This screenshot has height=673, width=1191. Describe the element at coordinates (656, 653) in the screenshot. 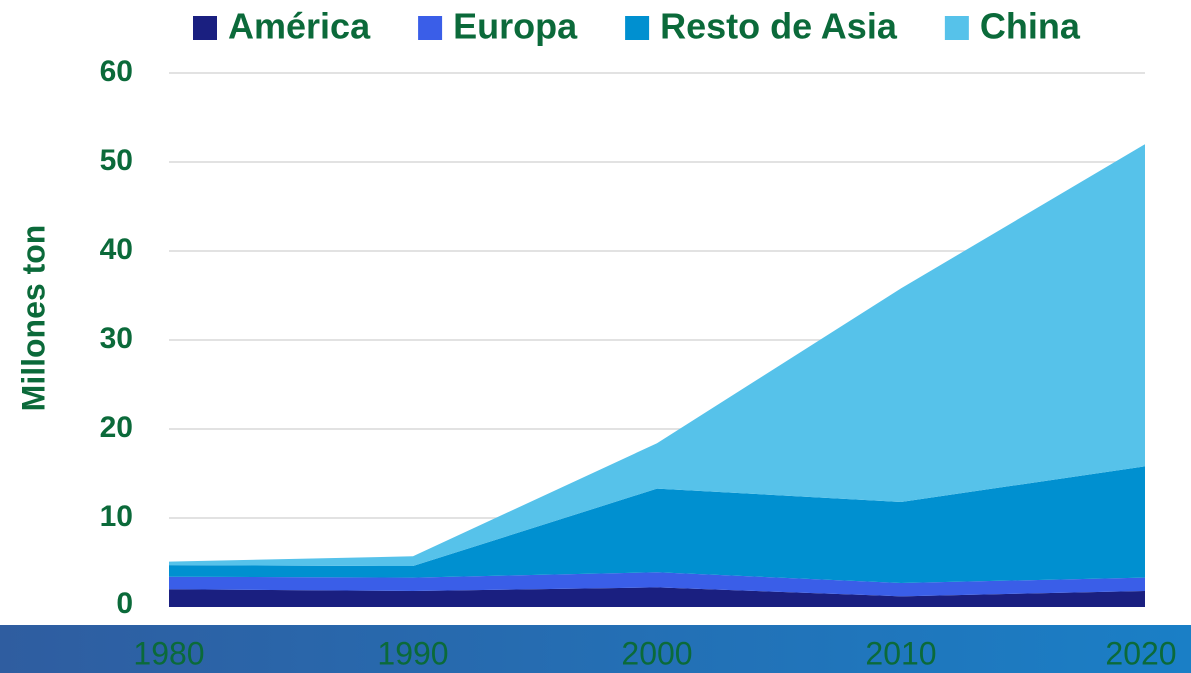

I see `x-tick-label: 2000` at that location.